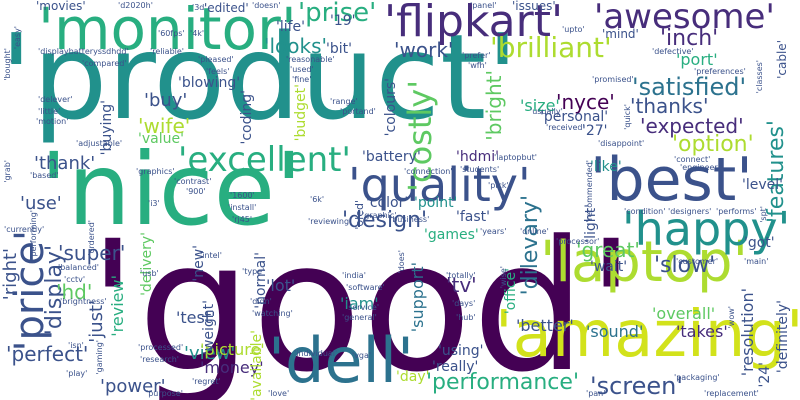 This screenshot has height=400, width=800. What do you see at coordinates (747, 332) in the screenshot?
I see `word-resolution: 'resolution'` at bounding box center [747, 332].